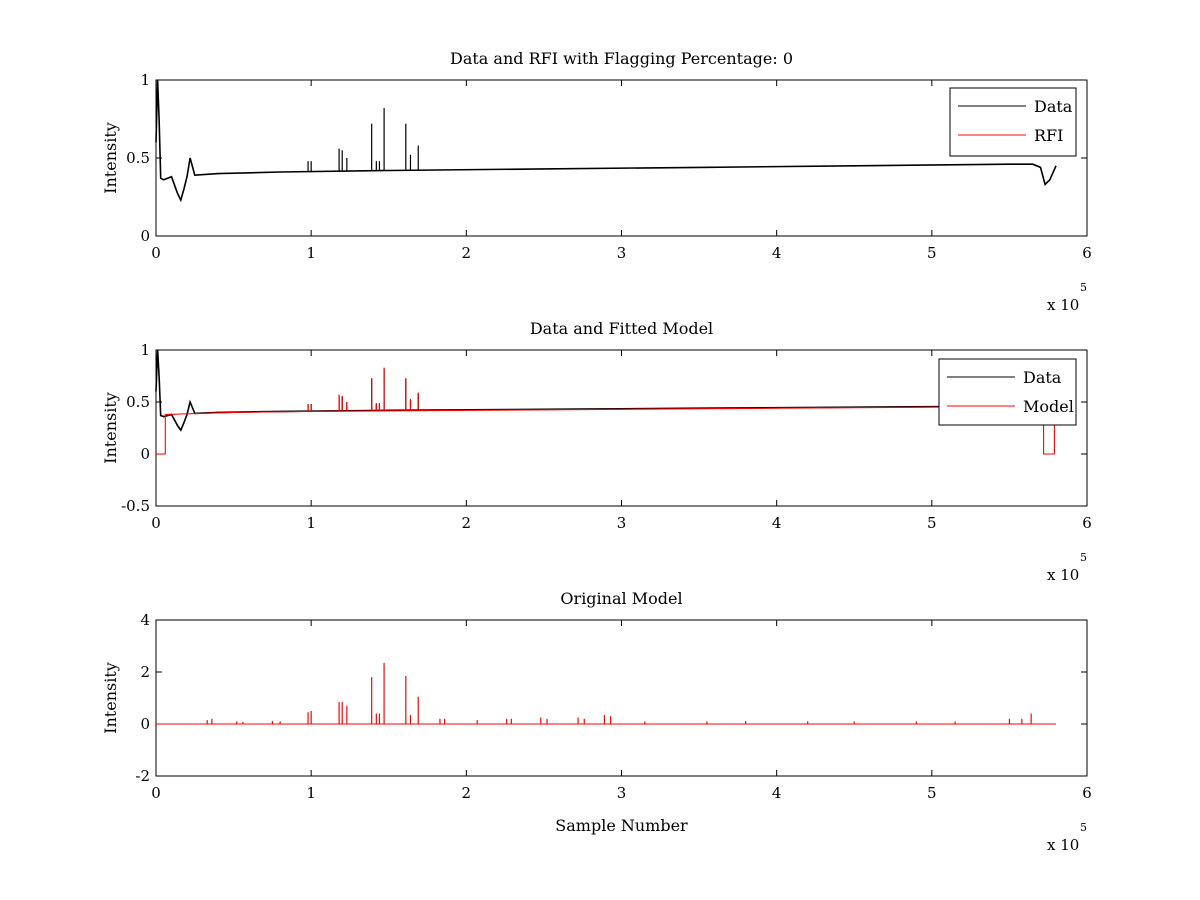 The height and width of the screenshot is (900, 1200). What do you see at coordinates (1048, 135) in the screenshot?
I see `legend-label: RFI` at bounding box center [1048, 135].